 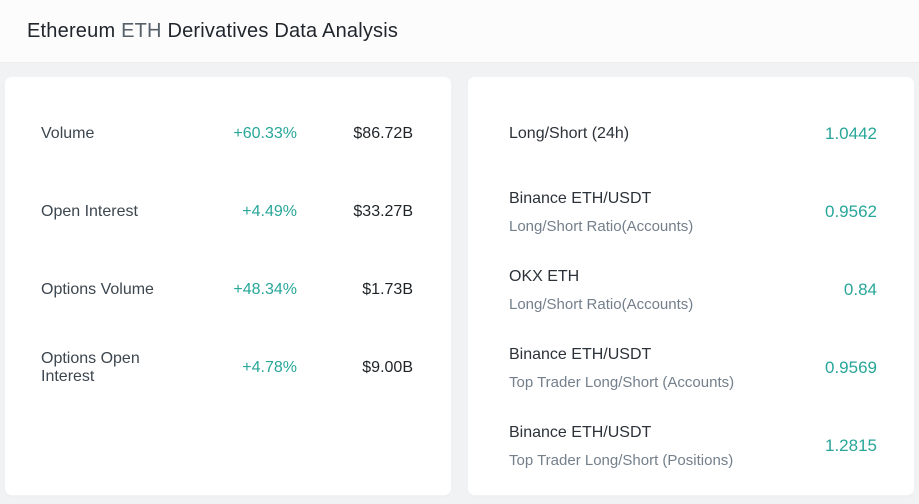 I want to click on stat-change: +4.78%, so click(x=269, y=367).